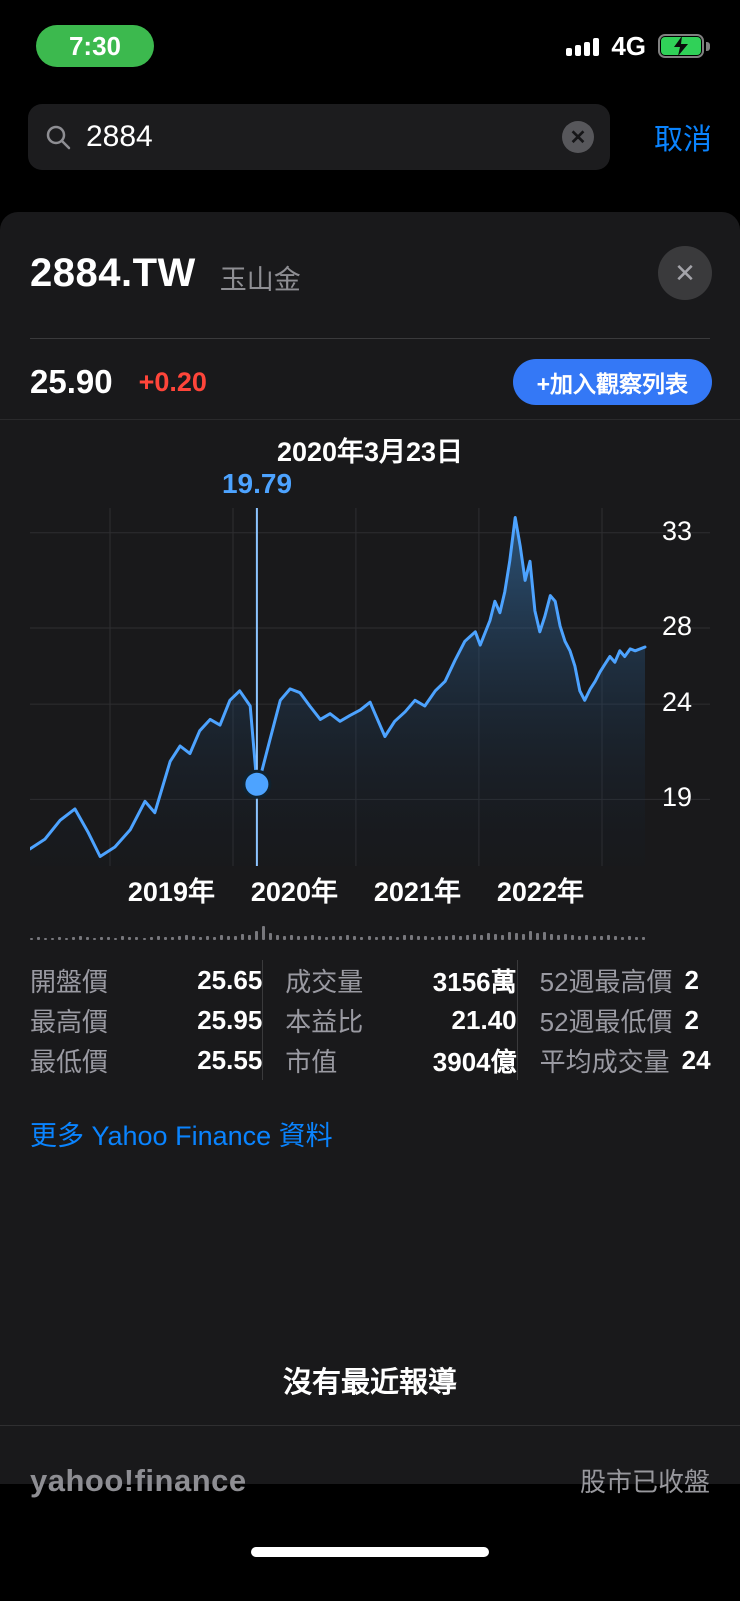 The width and height of the screenshot is (740, 1601). What do you see at coordinates (230, 1059) in the screenshot?
I see `stat-value: 25.55` at bounding box center [230, 1059].